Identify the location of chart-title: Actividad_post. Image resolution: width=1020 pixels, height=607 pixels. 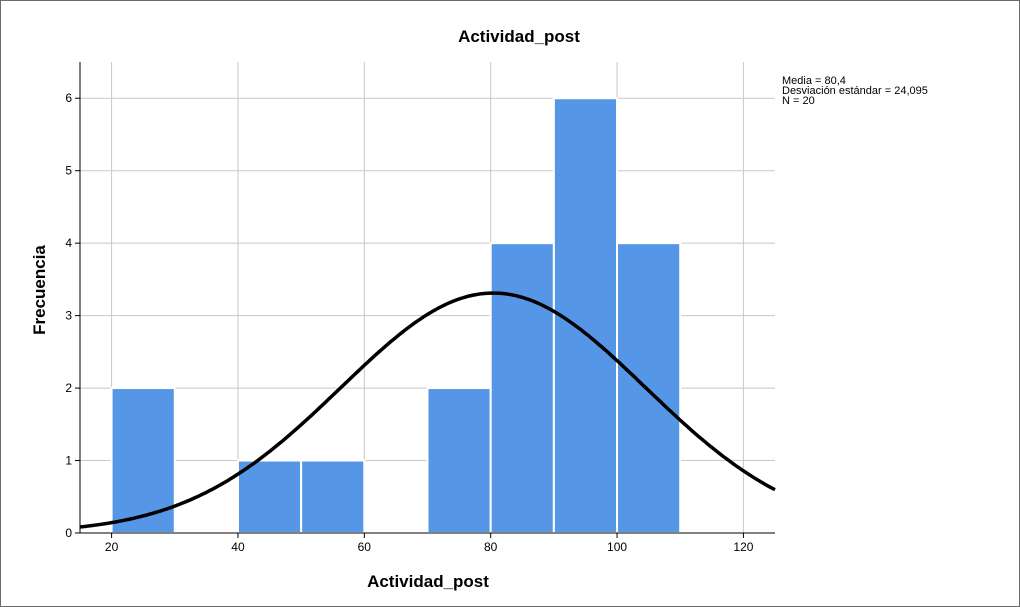
(519, 36).